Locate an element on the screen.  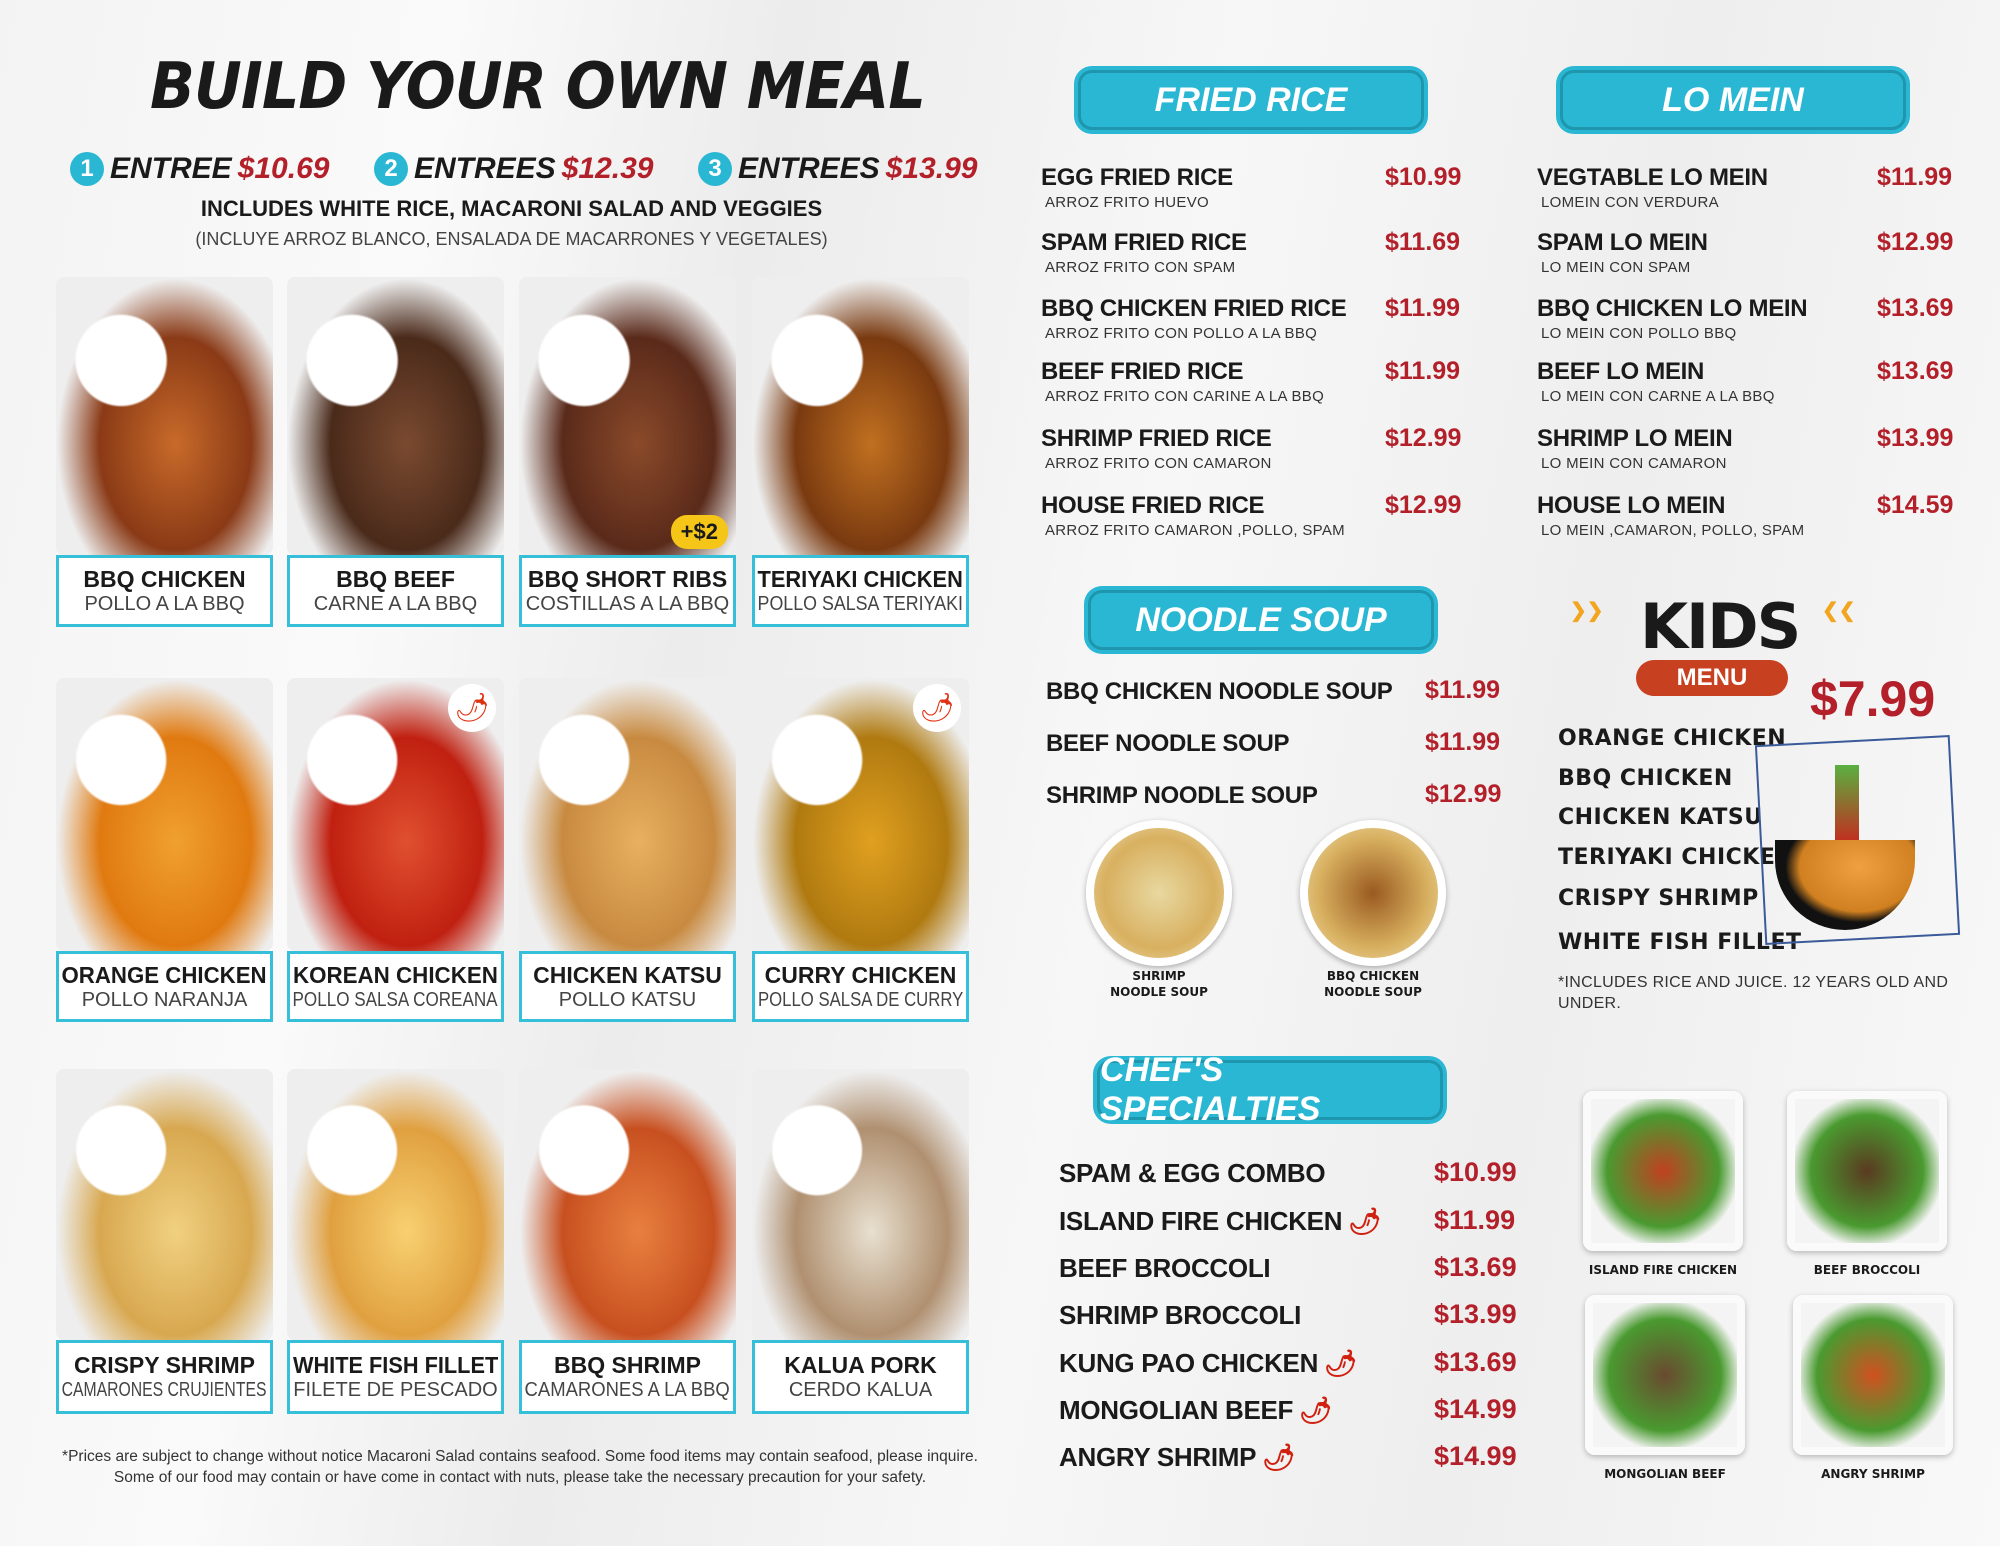
photo-caption: NOODLE SOUP is located at coordinates (1373, 992).